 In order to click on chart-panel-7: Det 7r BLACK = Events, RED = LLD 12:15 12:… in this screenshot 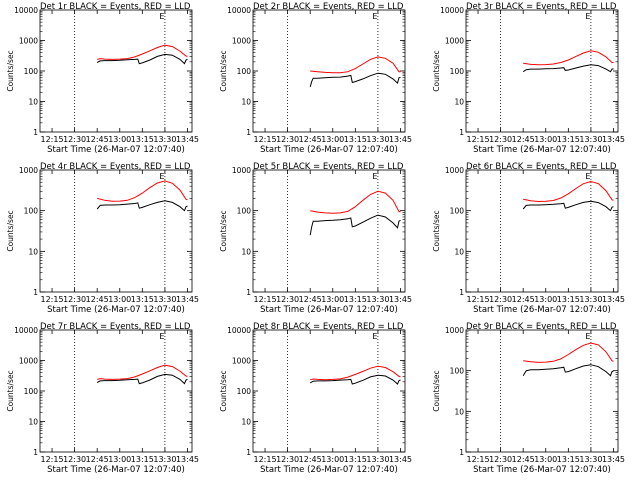, I will do `click(102, 398)`.